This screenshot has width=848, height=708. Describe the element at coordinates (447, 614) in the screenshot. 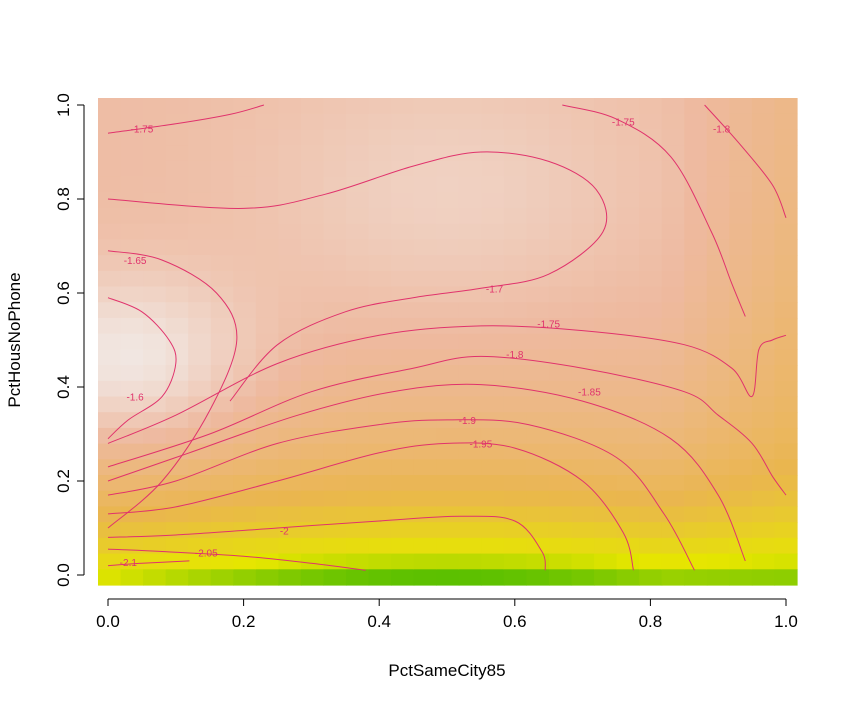

I see `x-axis: 0.0 0.2 0.4 0.6 0.8 1.0` at that location.